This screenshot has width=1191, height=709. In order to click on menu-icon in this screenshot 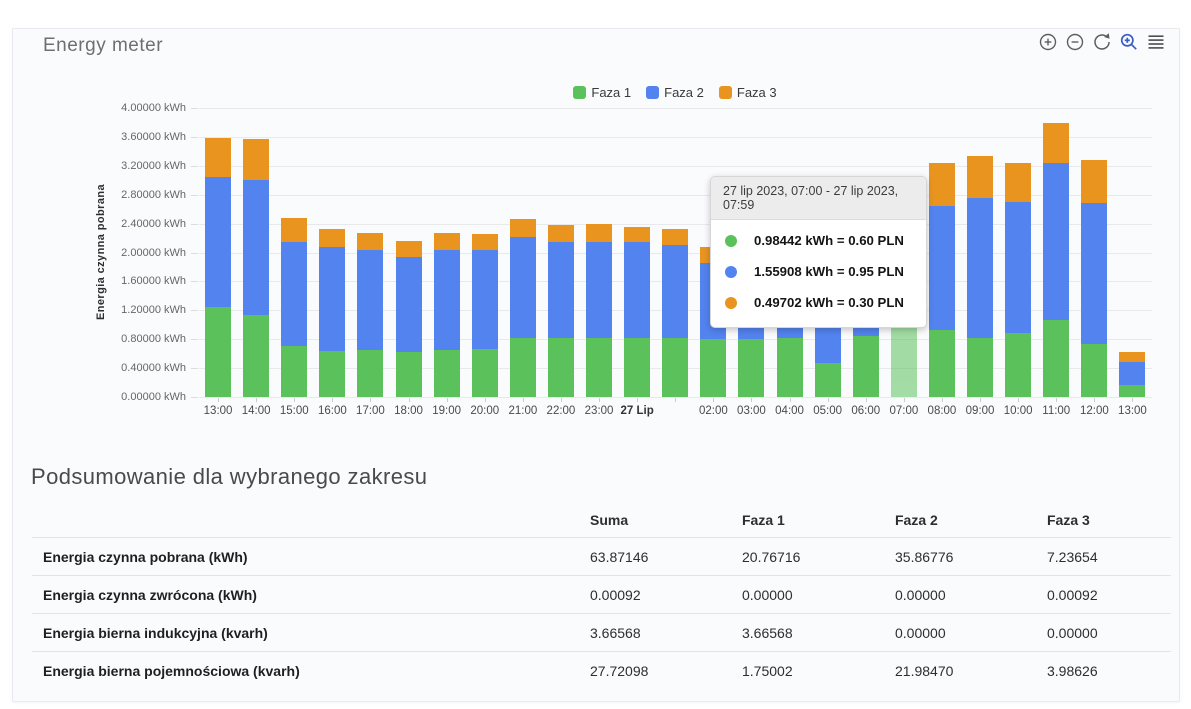, I will do `click(1156, 42)`.